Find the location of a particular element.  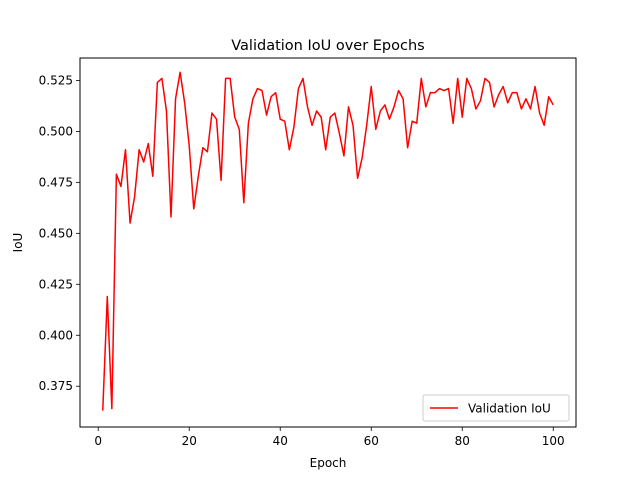

x-tick-label: 100 is located at coordinates (553, 441).